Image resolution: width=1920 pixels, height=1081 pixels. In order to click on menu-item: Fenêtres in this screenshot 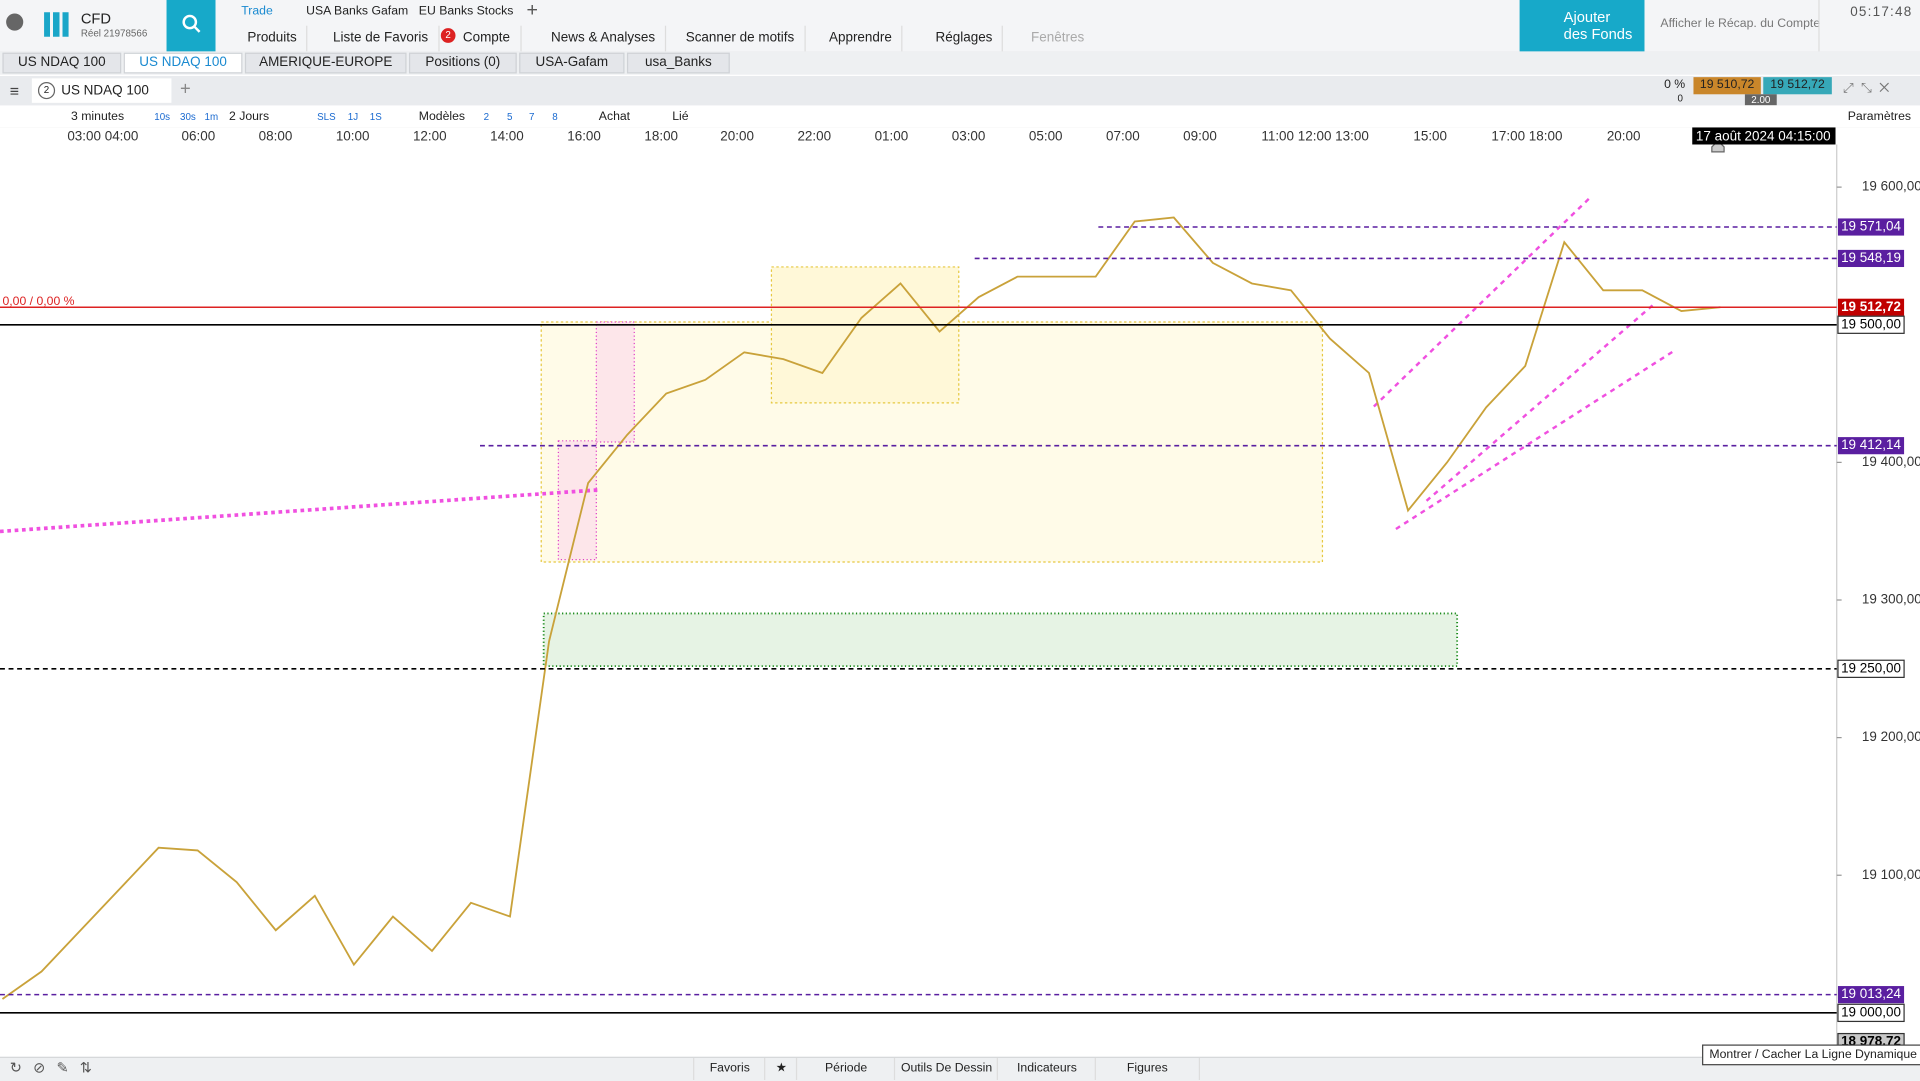, I will do `click(1058, 38)`.